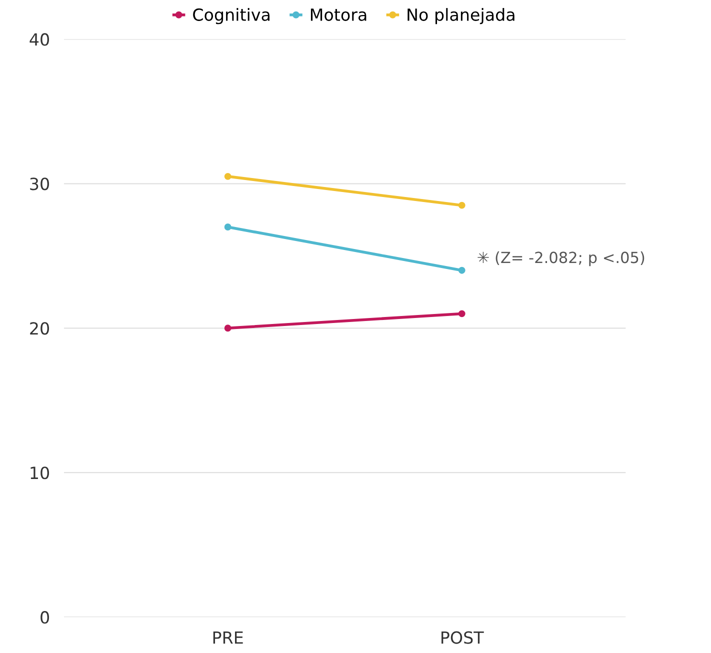 This screenshot has width=711, height=653. What do you see at coordinates (44, 617) in the screenshot?
I see `y-tick-label: 0` at bounding box center [44, 617].